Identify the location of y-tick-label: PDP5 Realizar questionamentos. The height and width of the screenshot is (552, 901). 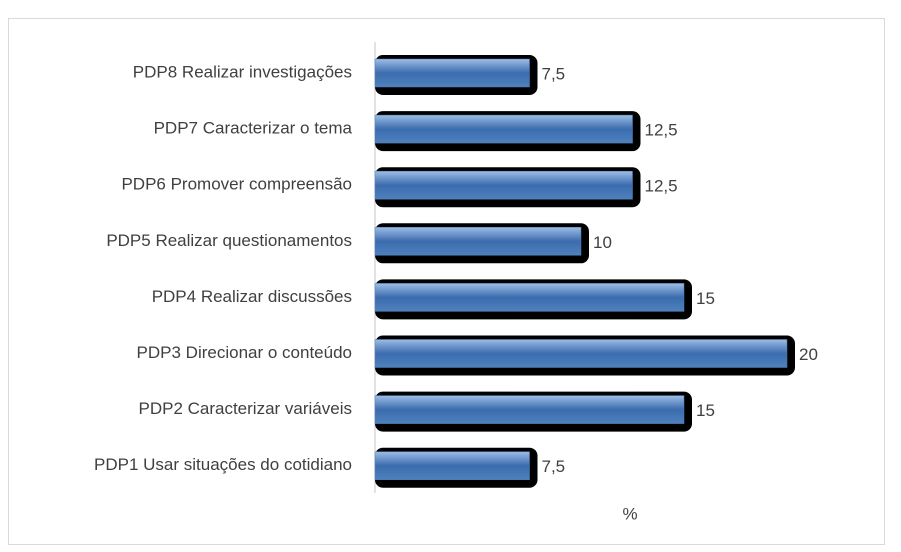
(229, 240).